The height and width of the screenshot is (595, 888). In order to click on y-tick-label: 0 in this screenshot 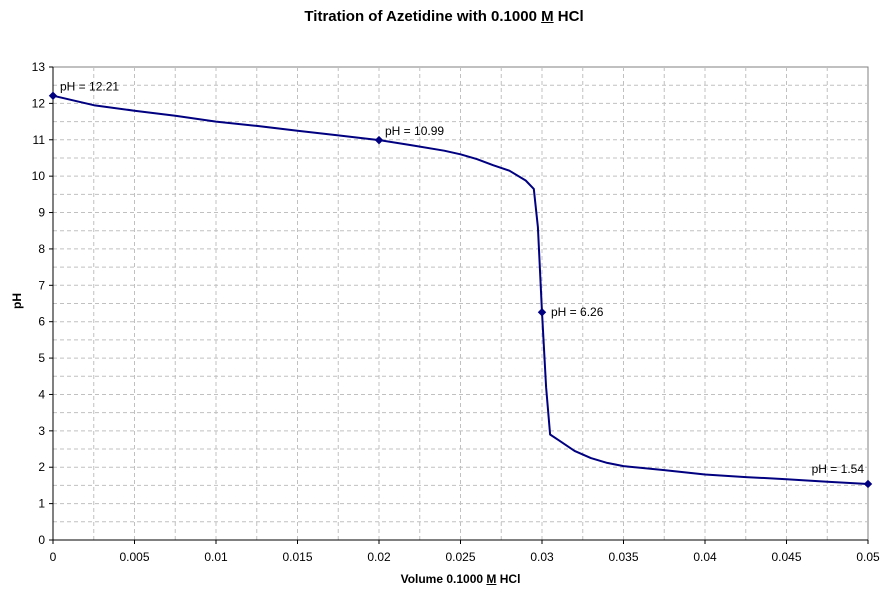, I will do `click(41, 540)`.